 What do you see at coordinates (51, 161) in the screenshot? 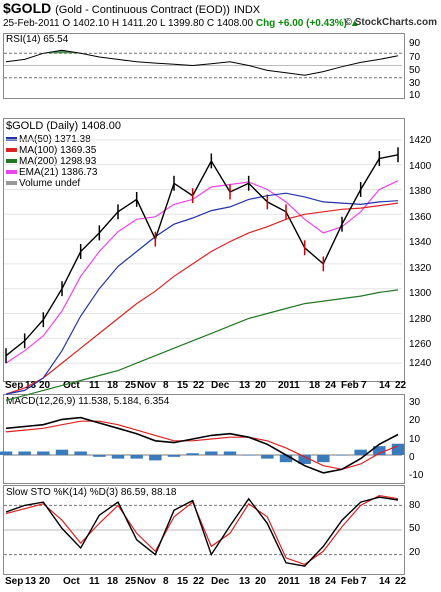
I see `legend-item-ma200: MA(200) 1298.93` at bounding box center [51, 161].